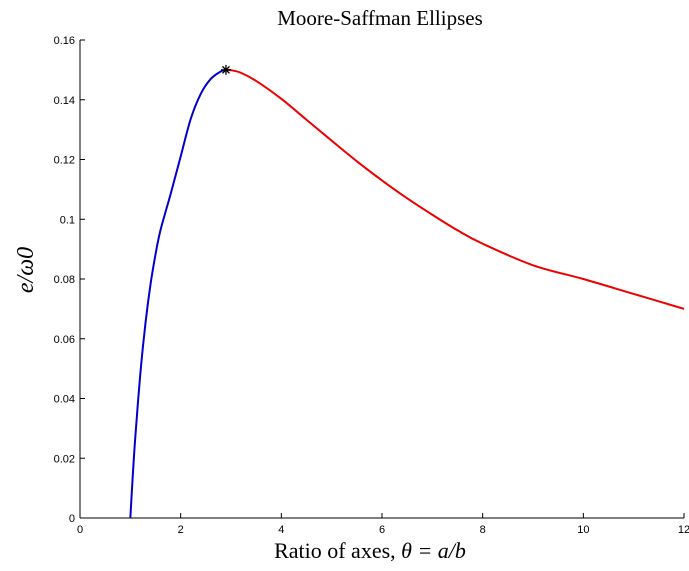 This screenshot has height=571, width=689. Describe the element at coordinates (380, 18) in the screenshot. I see `chart-title: Moore-Saffman Ellipses` at that location.